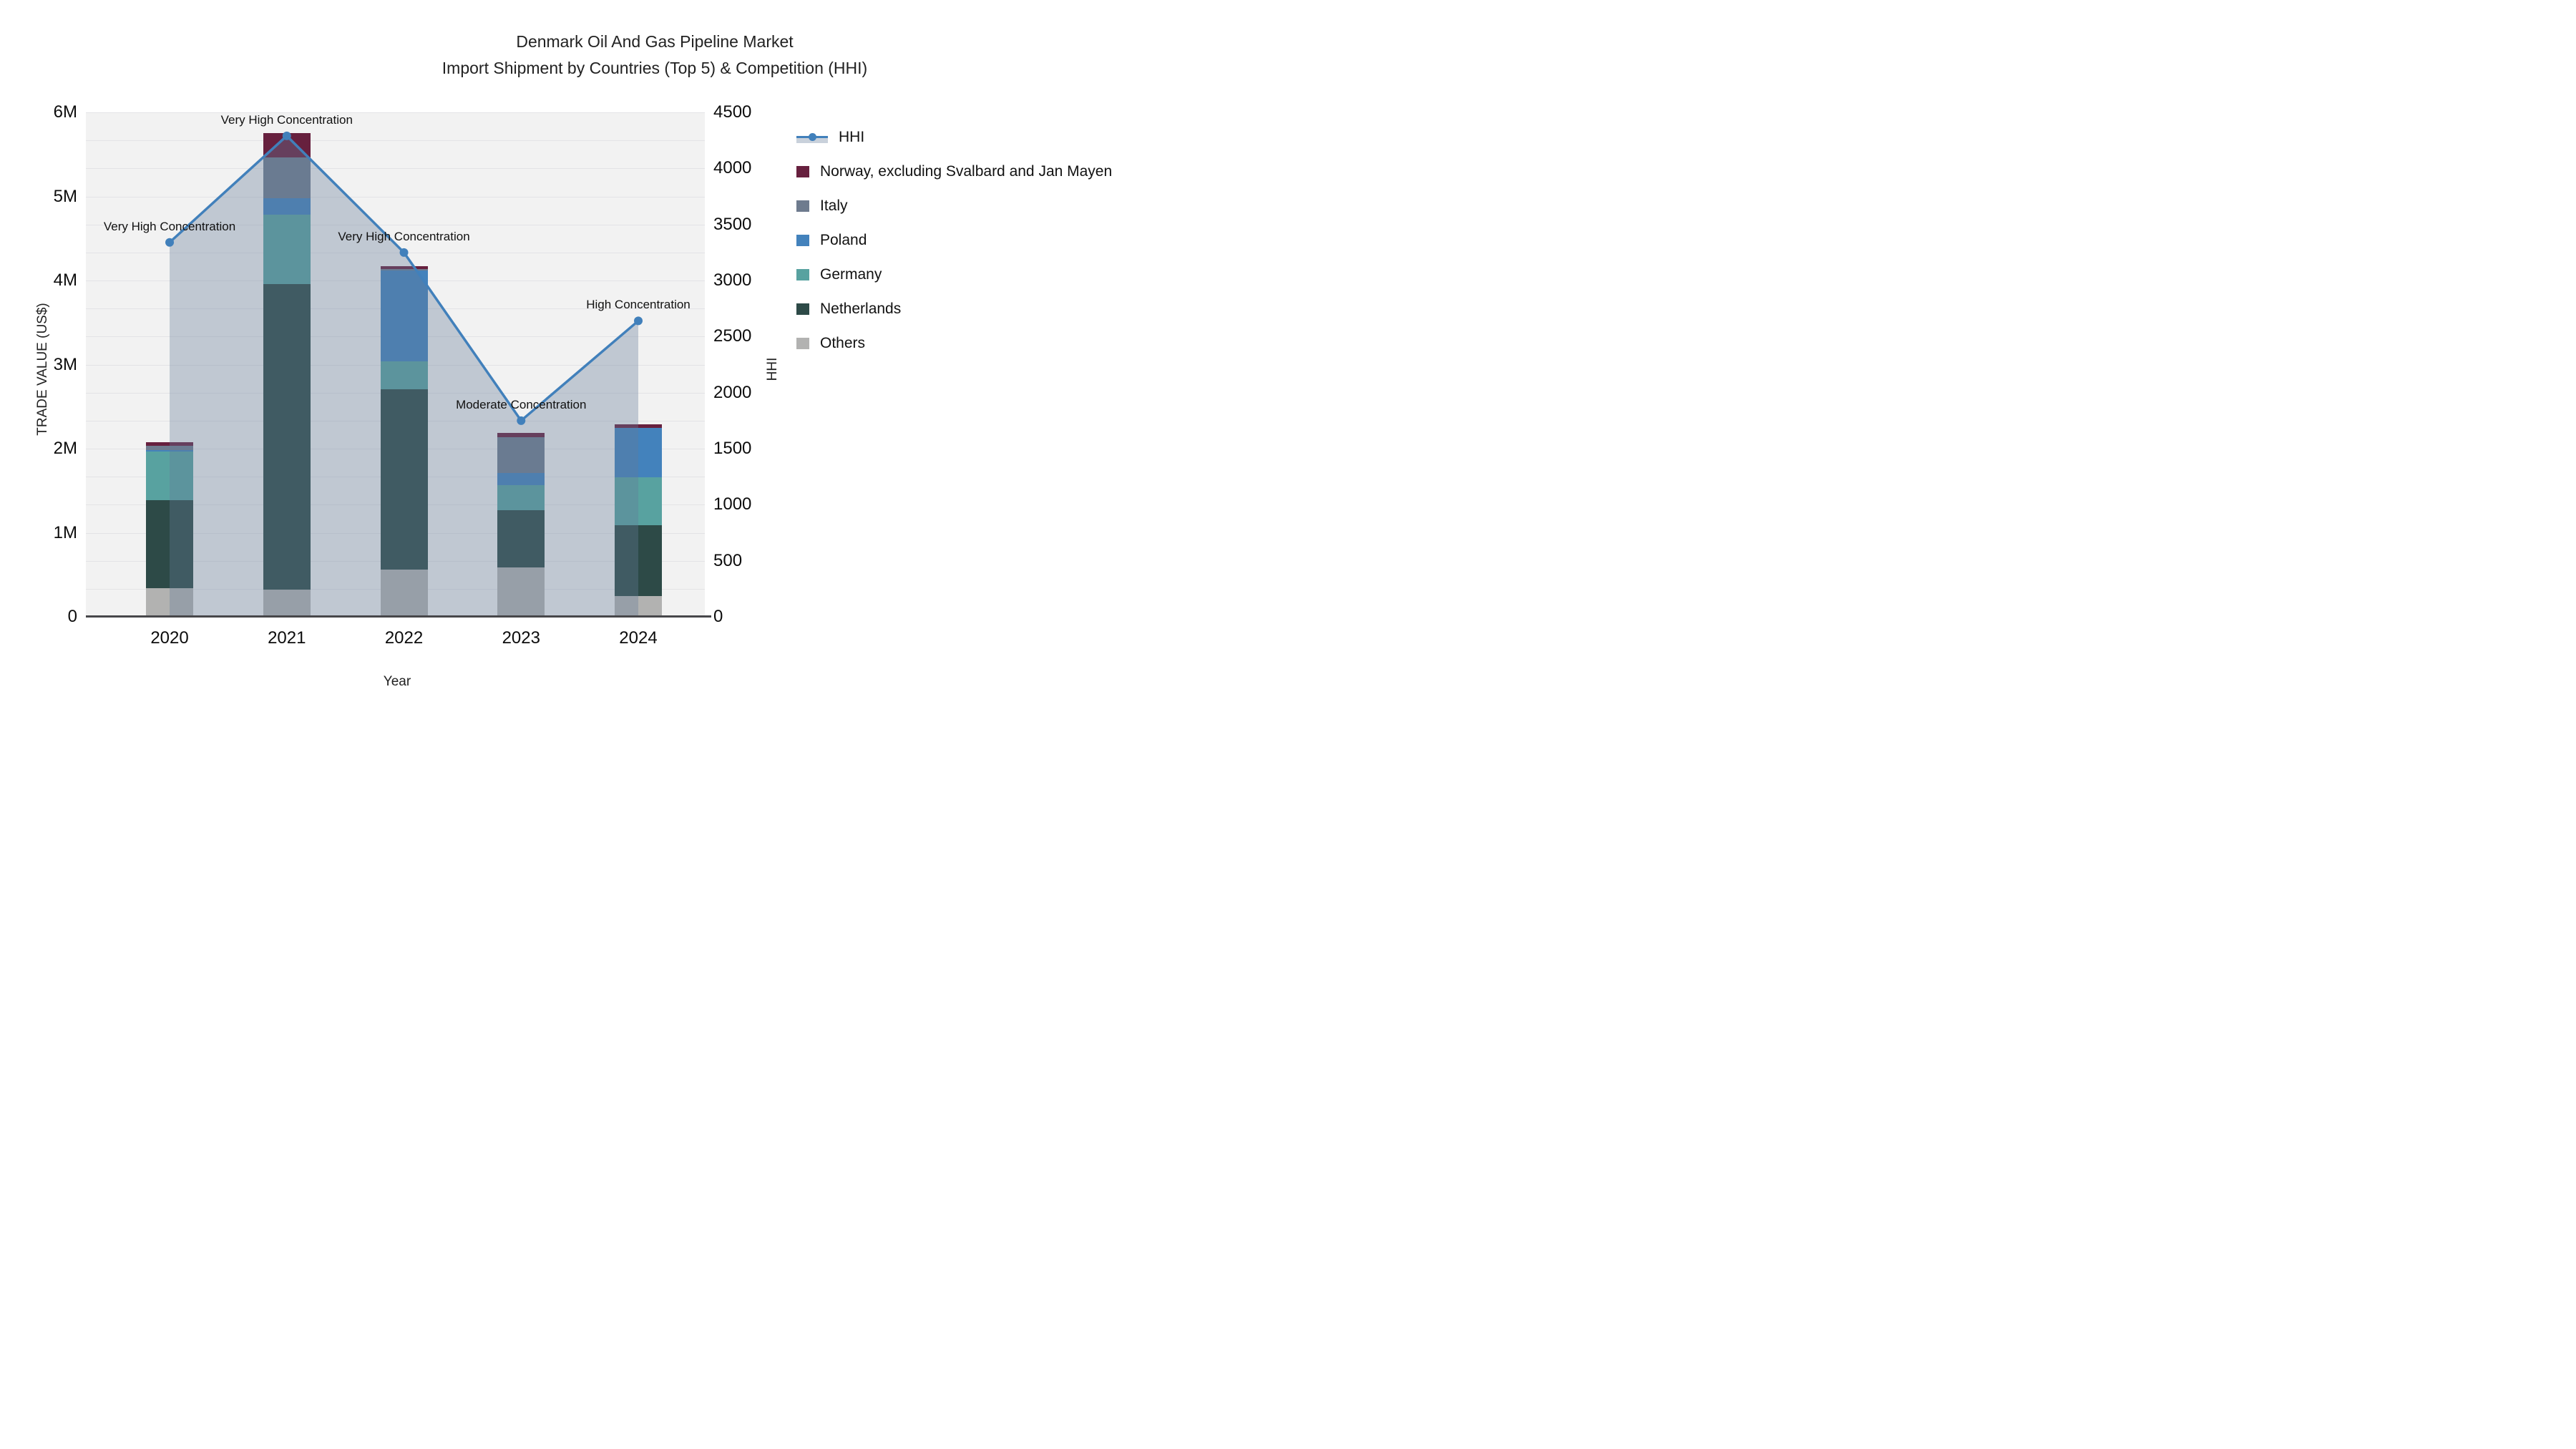 The width and height of the screenshot is (2576, 1449). What do you see at coordinates (65, 196) in the screenshot?
I see `y-left-tick-5M: 5M` at bounding box center [65, 196].